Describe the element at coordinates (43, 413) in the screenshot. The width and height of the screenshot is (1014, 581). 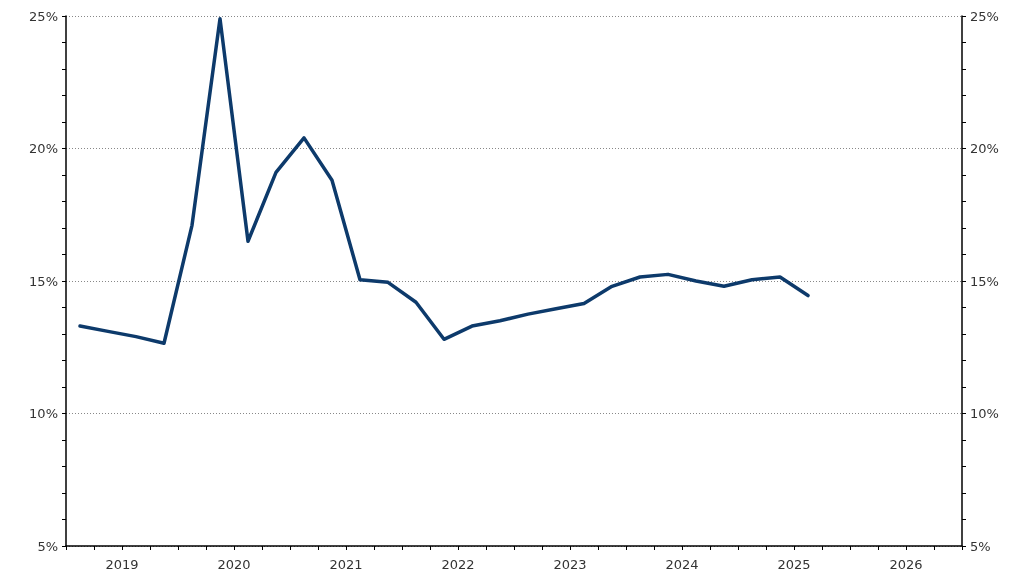
I see `y-tick-label: 10%` at that location.